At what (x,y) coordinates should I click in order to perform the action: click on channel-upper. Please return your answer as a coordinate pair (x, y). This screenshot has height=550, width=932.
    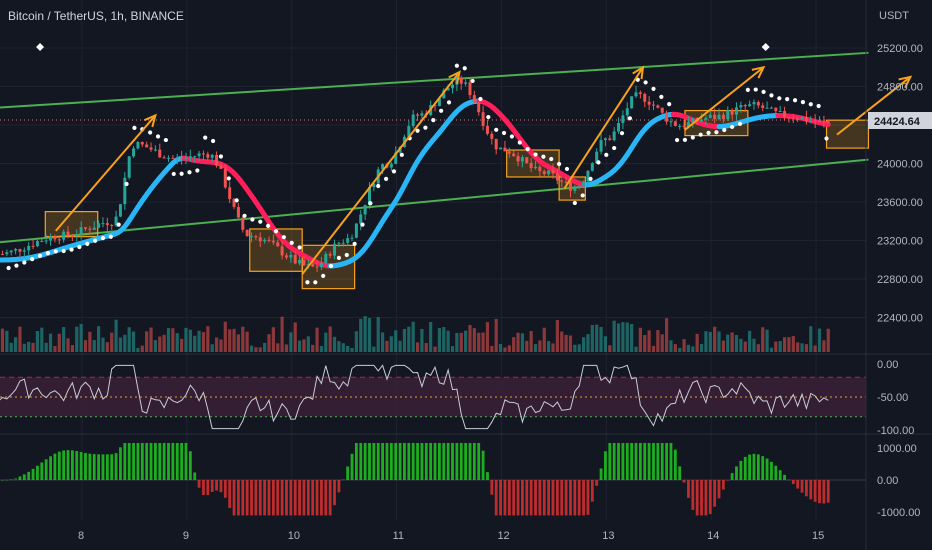
    Looking at the image, I should click on (434, 80).